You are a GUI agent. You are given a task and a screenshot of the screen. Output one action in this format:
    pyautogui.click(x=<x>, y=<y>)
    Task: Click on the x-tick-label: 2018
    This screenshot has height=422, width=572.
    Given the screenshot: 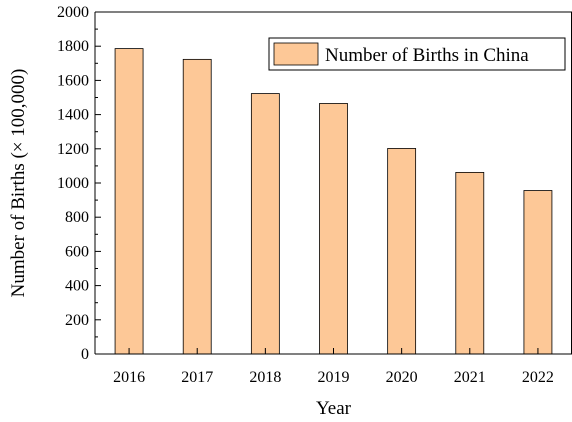 What is the action you would take?
    pyautogui.click(x=265, y=377)
    